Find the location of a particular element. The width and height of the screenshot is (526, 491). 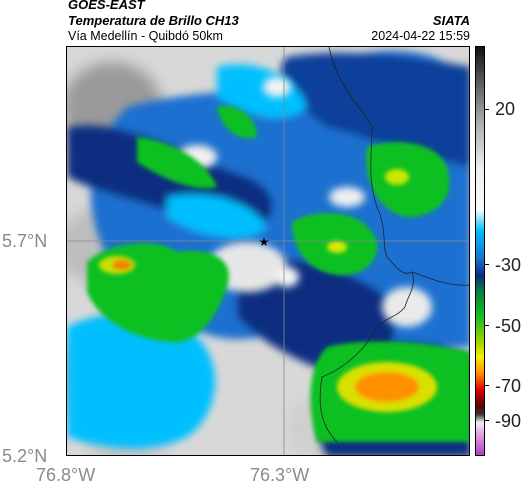

lon-tick-76.8: 76.8°W is located at coordinates (66, 475).